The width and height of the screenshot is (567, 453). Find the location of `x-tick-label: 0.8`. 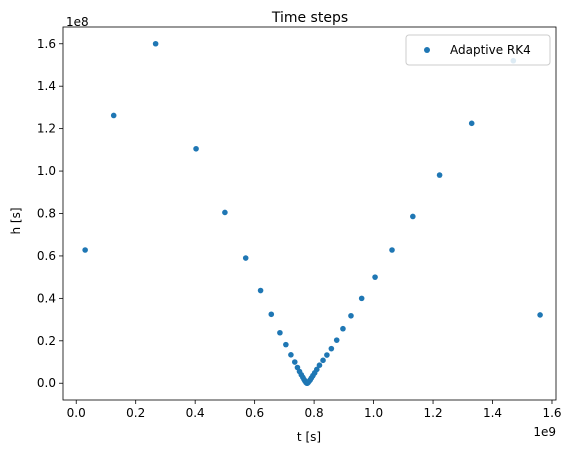

x-tick-label: 0.8 is located at coordinates (314, 413).